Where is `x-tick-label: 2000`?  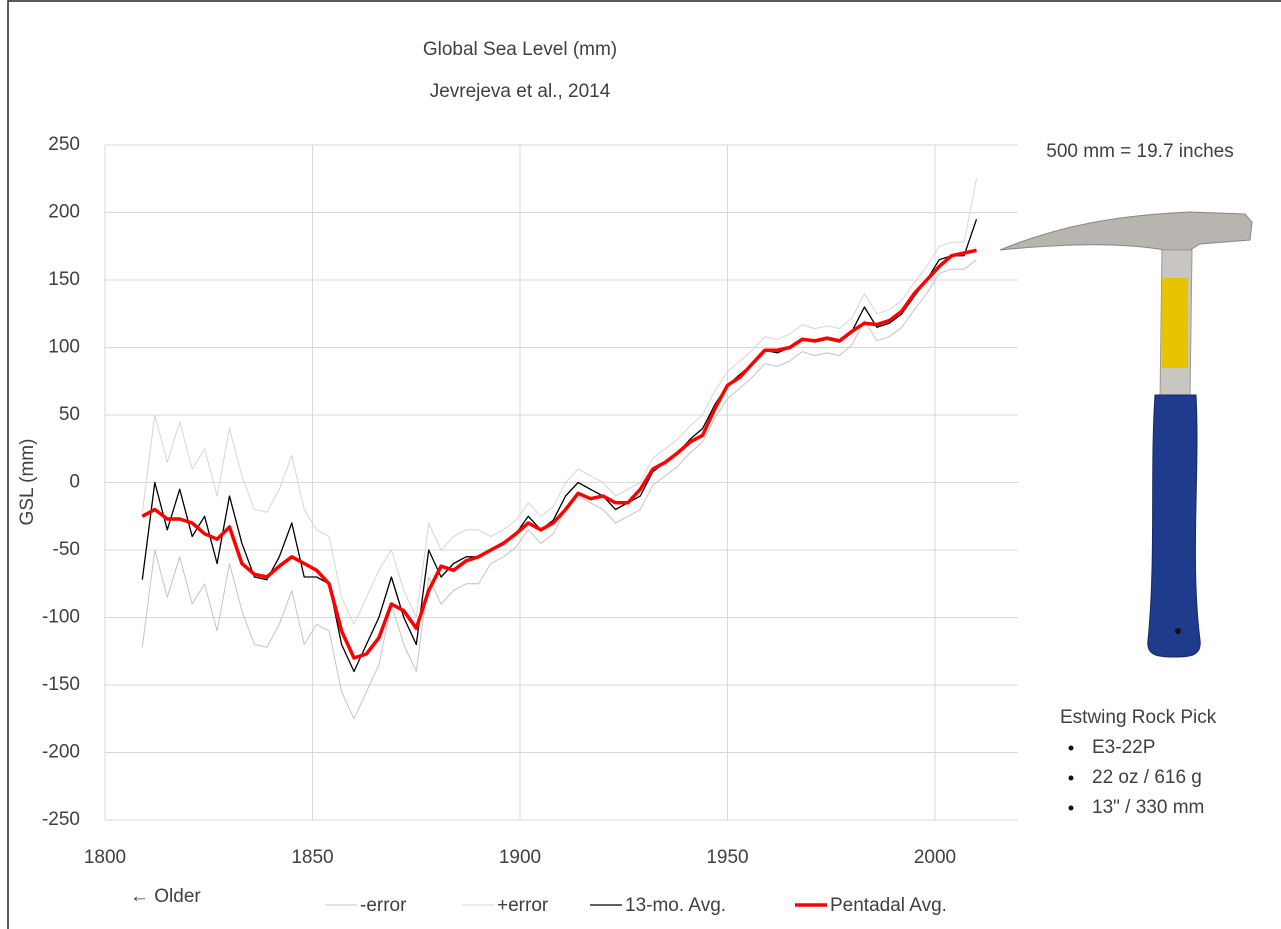
x-tick-label: 2000 is located at coordinates (935, 857).